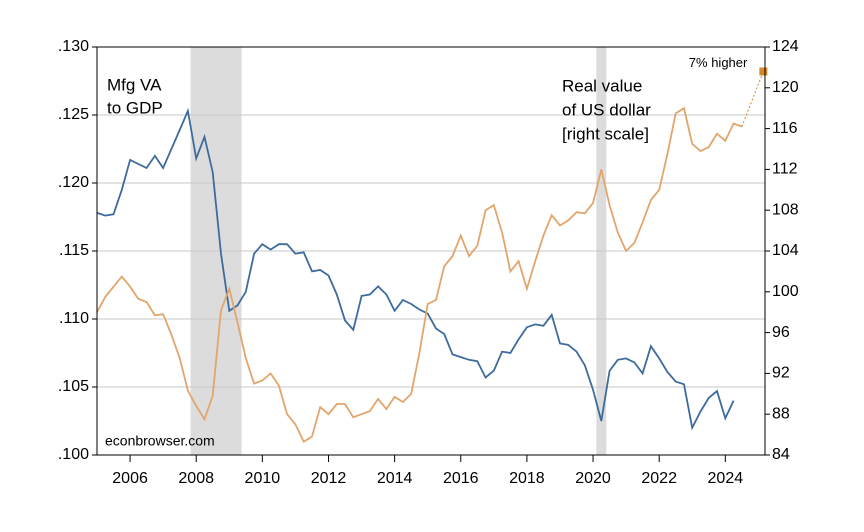 This screenshot has width=864, height=532. I want to click on series-annotation: to GDP, so click(135, 107).